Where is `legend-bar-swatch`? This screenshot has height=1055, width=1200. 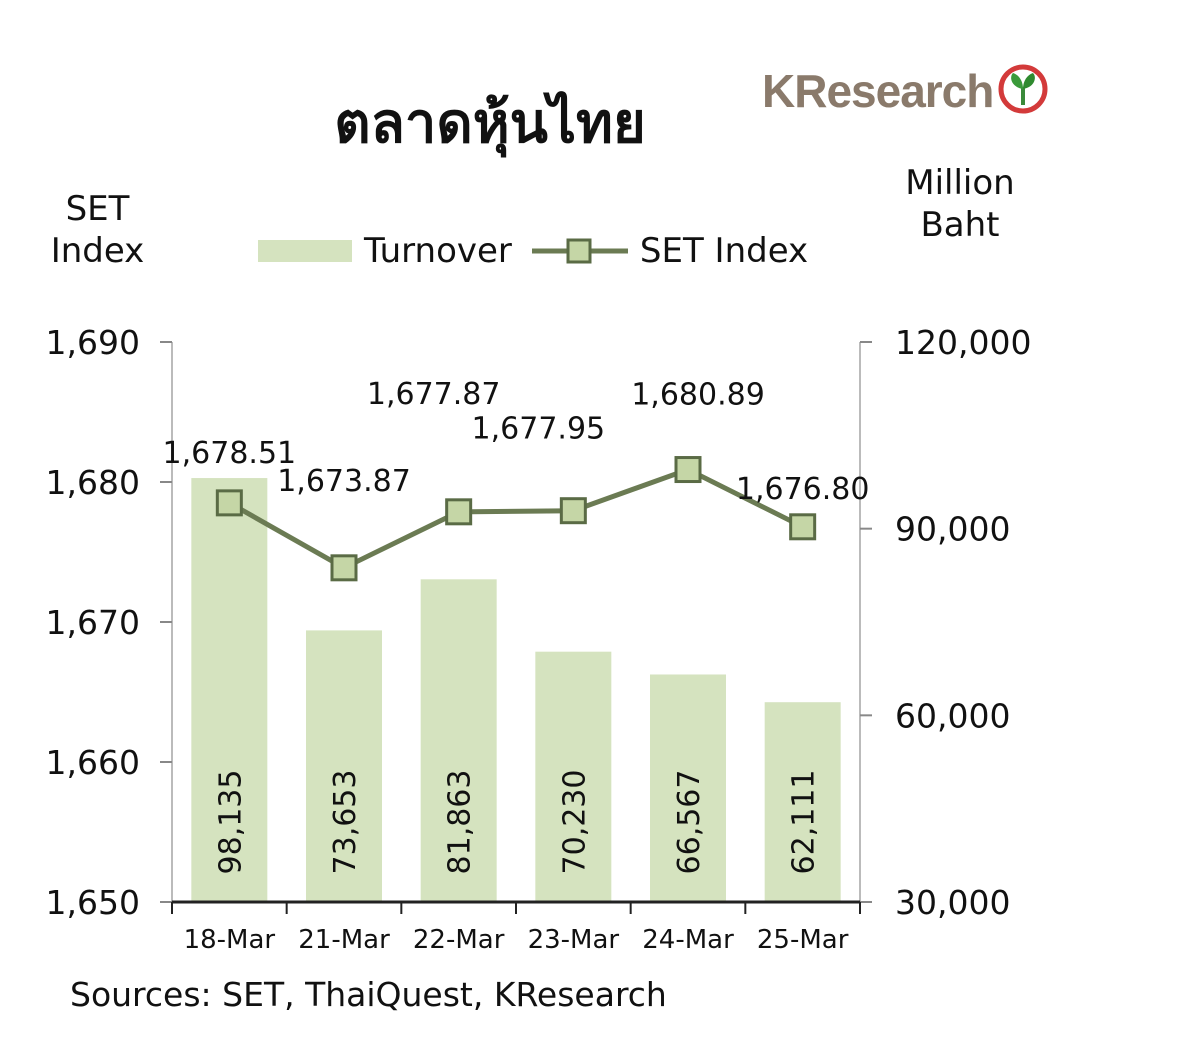 legend-bar-swatch is located at coordinates (305, 251).